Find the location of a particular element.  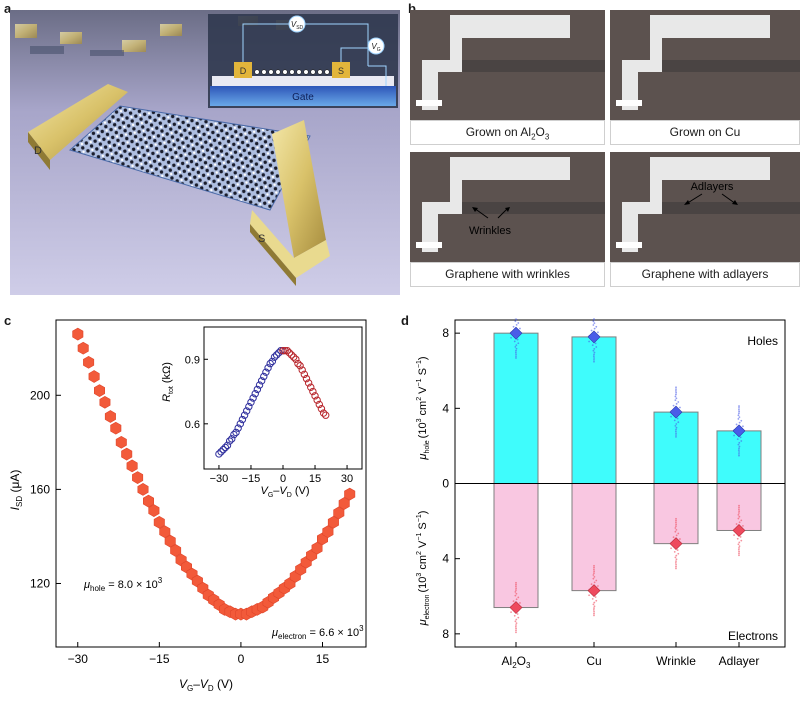

x-tick-label-c: 15 is located at coordinates (323, 659).